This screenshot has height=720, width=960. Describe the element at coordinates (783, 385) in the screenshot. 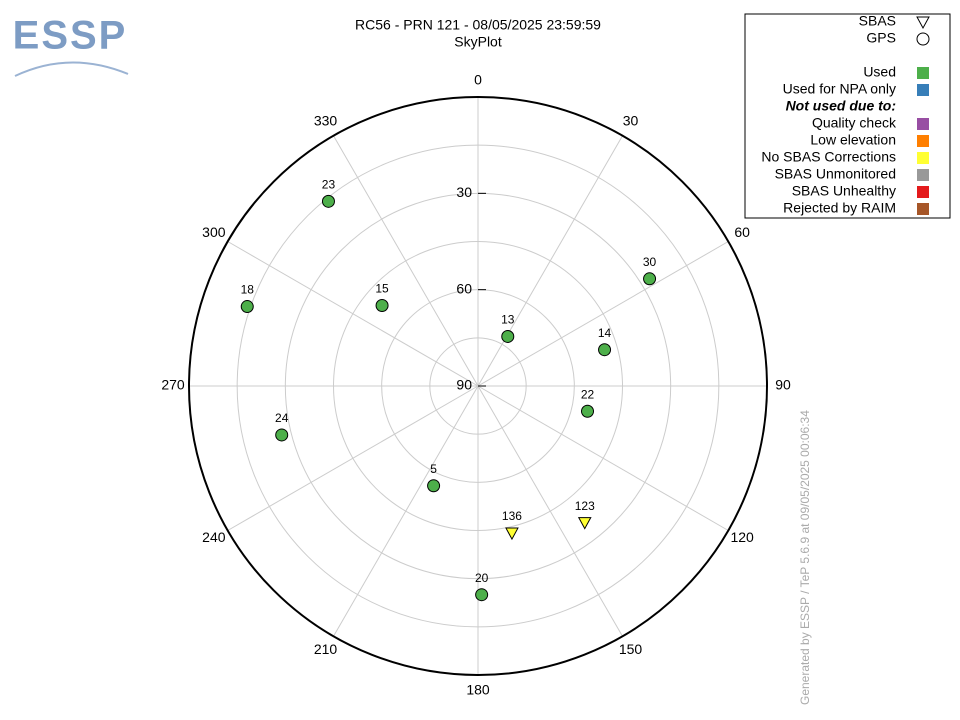

I see `azimuth-label: 90` at that location.